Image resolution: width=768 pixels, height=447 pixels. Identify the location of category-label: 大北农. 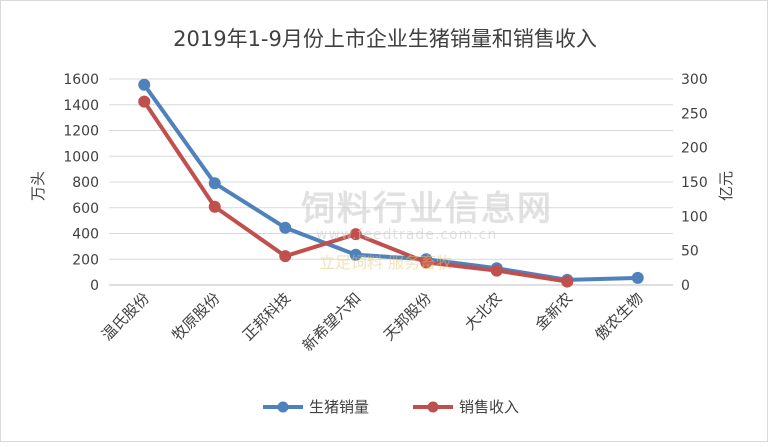
(483, 311).